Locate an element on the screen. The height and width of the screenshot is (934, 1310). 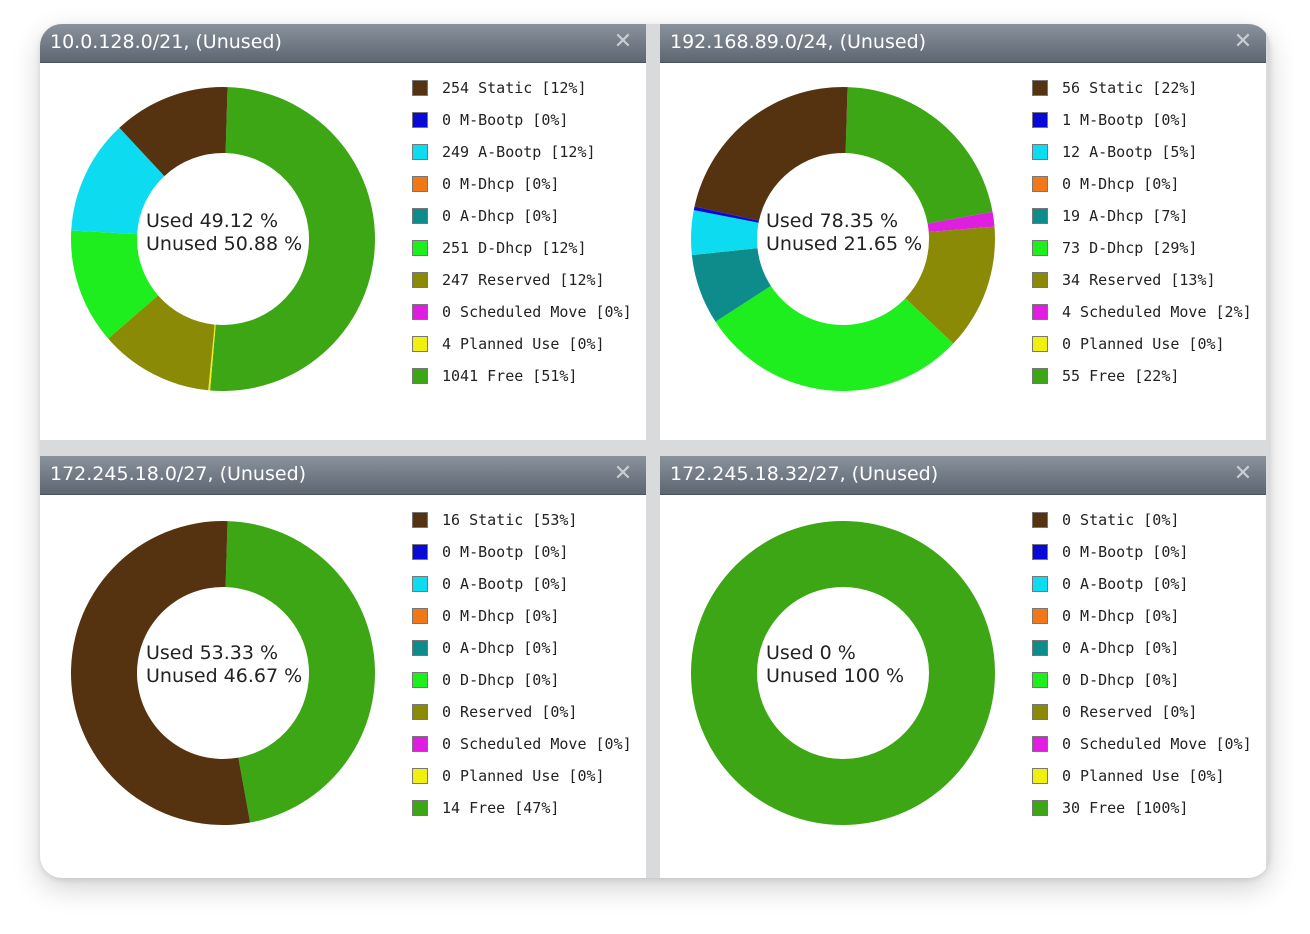
legend-label: 249 A-Bootp [12%] is located at coordinates (519, 152).